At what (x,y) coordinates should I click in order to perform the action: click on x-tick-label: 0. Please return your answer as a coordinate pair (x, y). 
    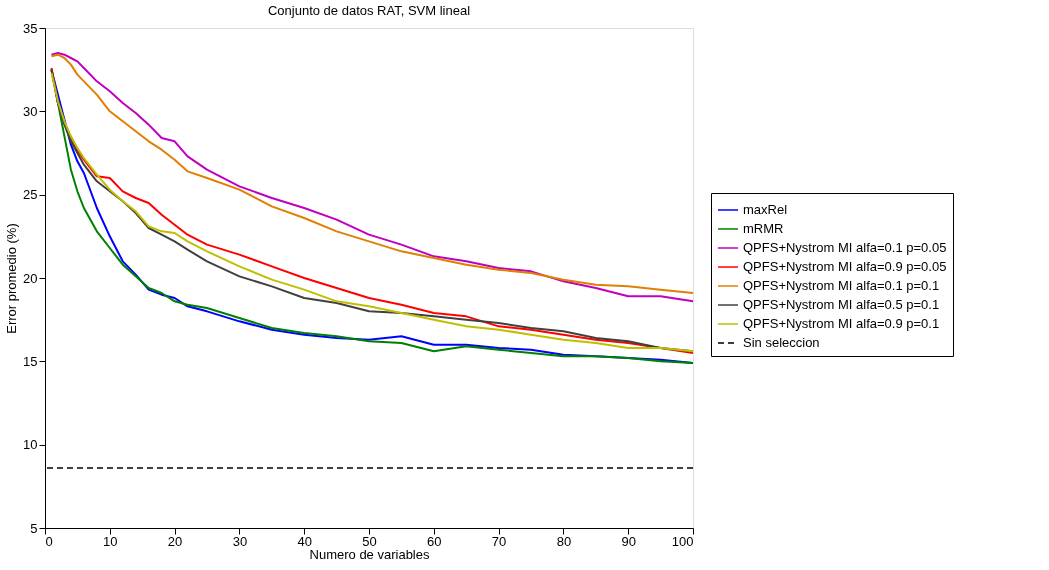
    Looking at the image, I should click on (49, 541).